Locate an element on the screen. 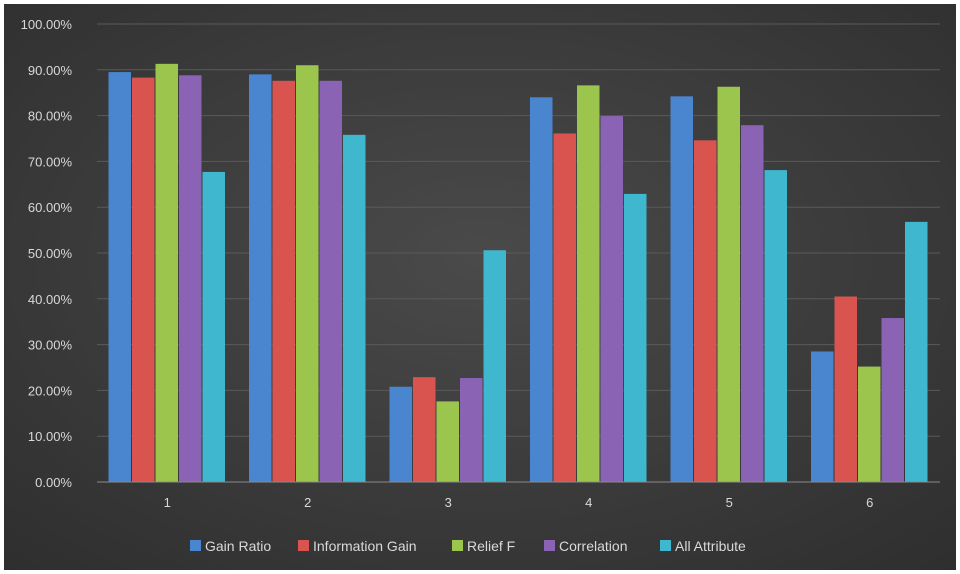 This screenshot has height=574, width=960. x-tick-label: 1 is located at coordinates (167, 502).